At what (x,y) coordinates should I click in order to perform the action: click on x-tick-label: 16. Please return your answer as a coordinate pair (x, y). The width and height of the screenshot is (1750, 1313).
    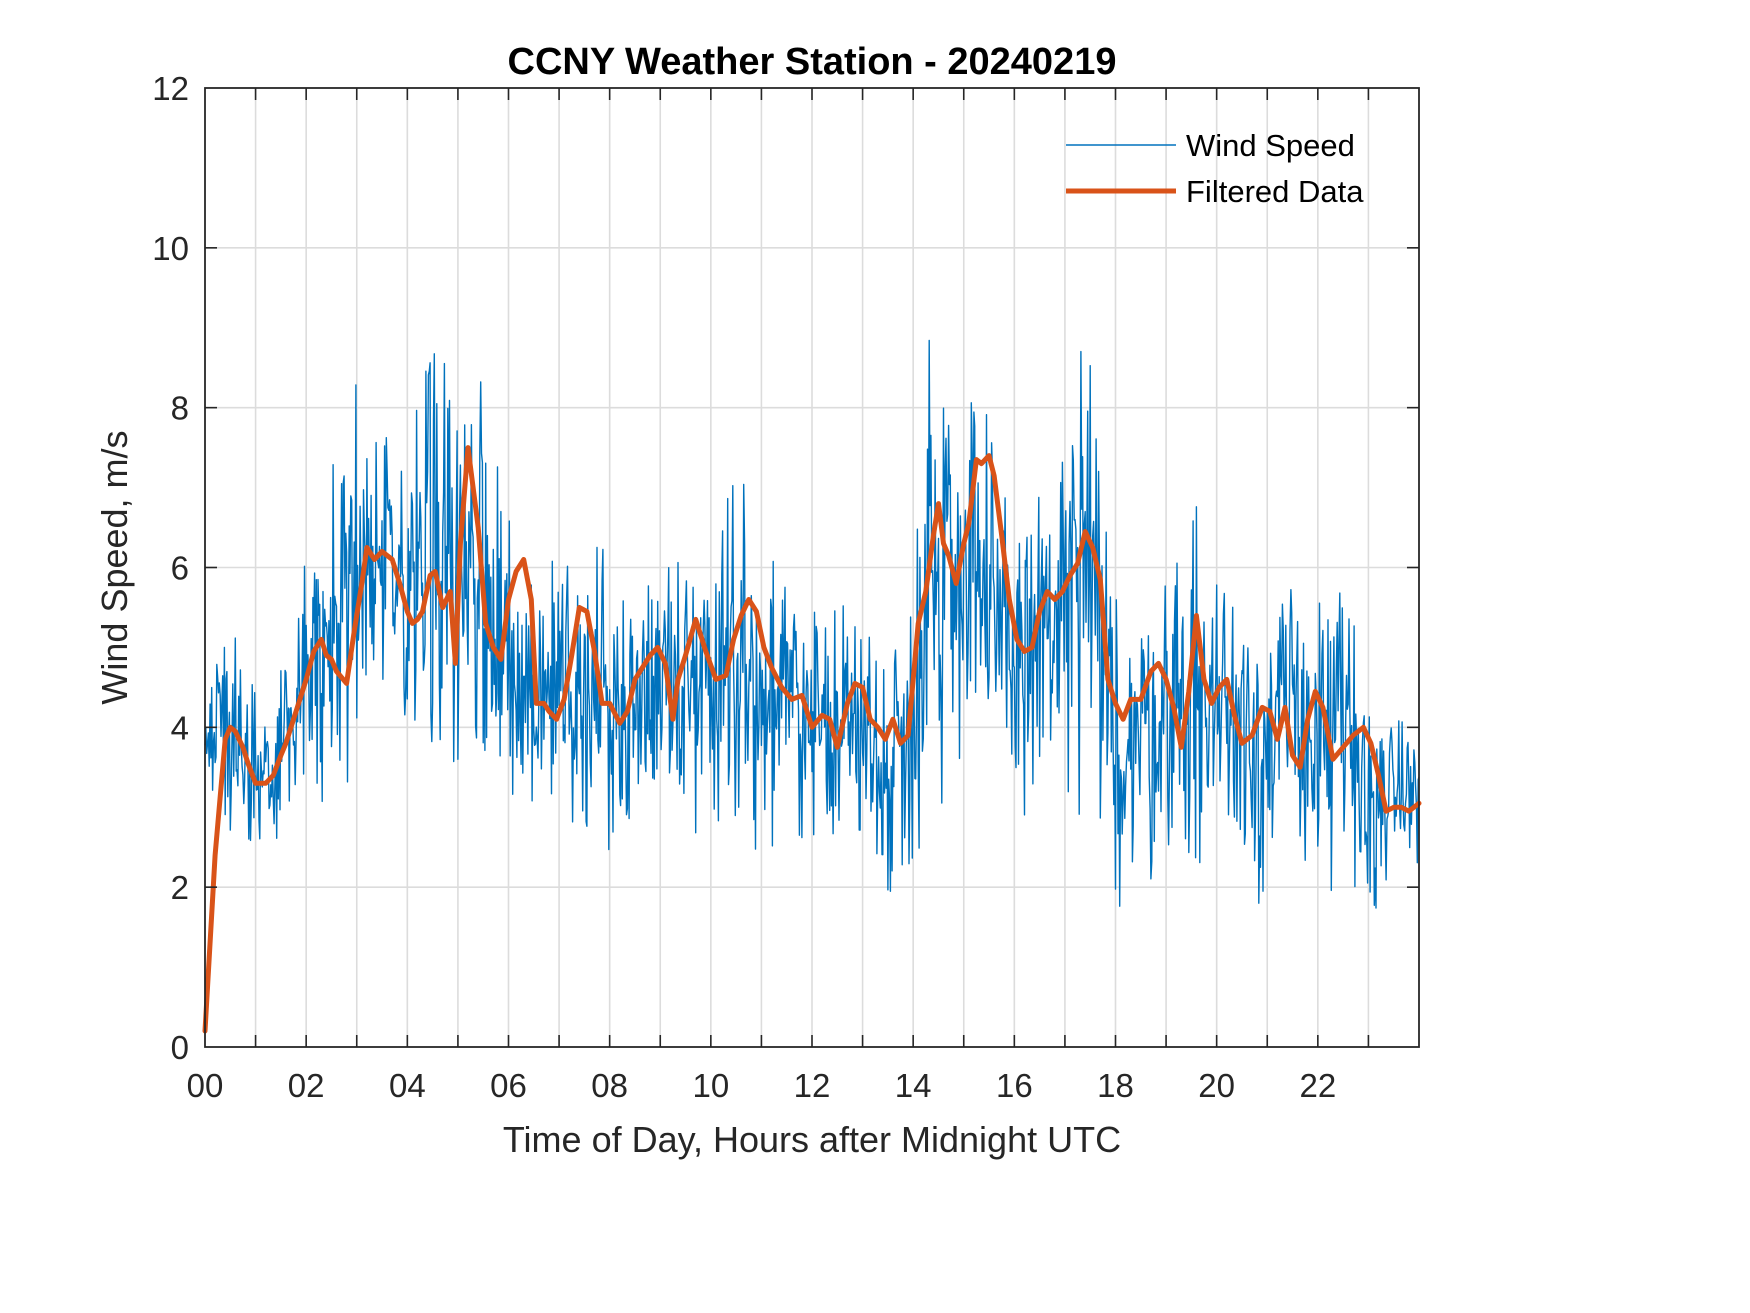
    Looking at the image, I should click on (1014, 1085).